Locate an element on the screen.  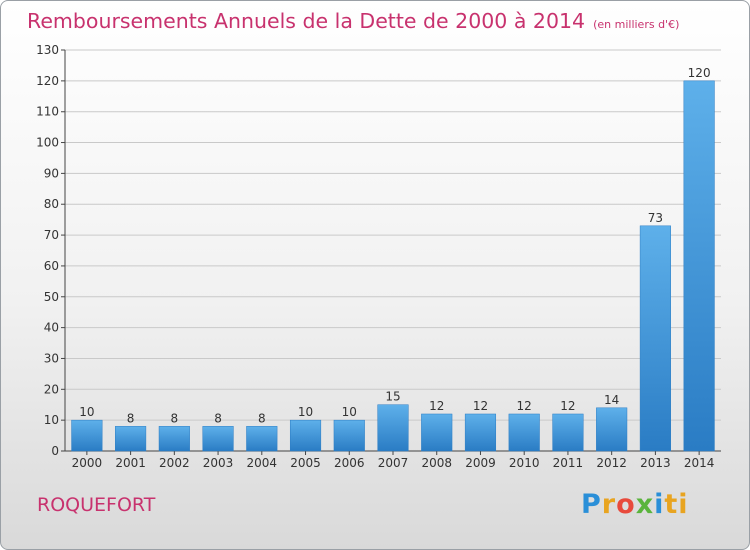
y-tick-label: 100 is located at coordinates (47, 143).